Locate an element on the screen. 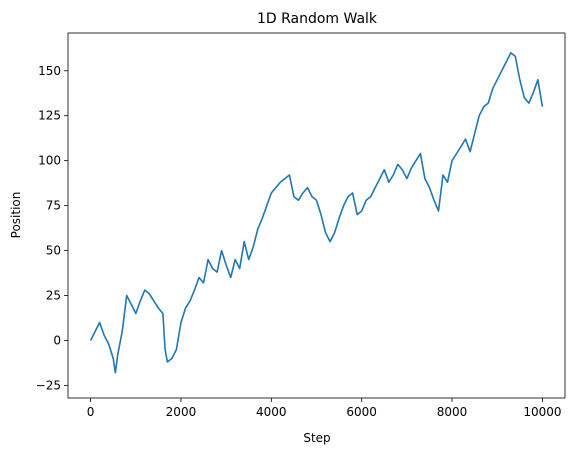 This screenshot has height=455, width=574. y-axis-ticks: −25 0 25 50 75 100 125 150 is located at coordinates (52, 228).